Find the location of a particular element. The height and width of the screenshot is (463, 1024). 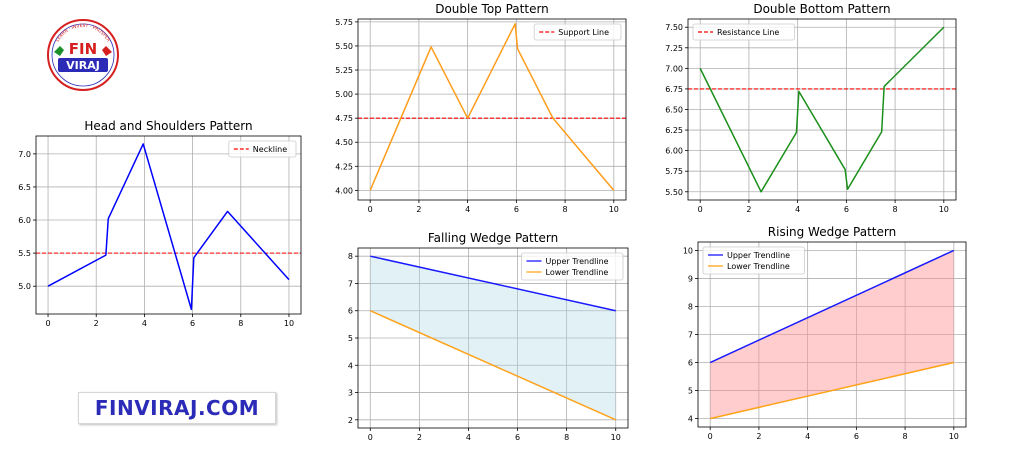

y-tick-label: 4.50 is located at coordinates (344, 142).